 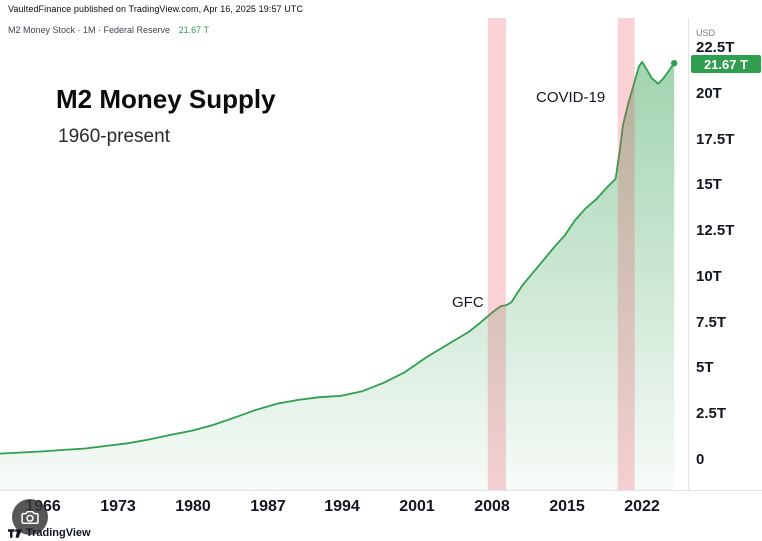 I want to click on last-price-badge: 21.67 T, so click(x=726, y=64).